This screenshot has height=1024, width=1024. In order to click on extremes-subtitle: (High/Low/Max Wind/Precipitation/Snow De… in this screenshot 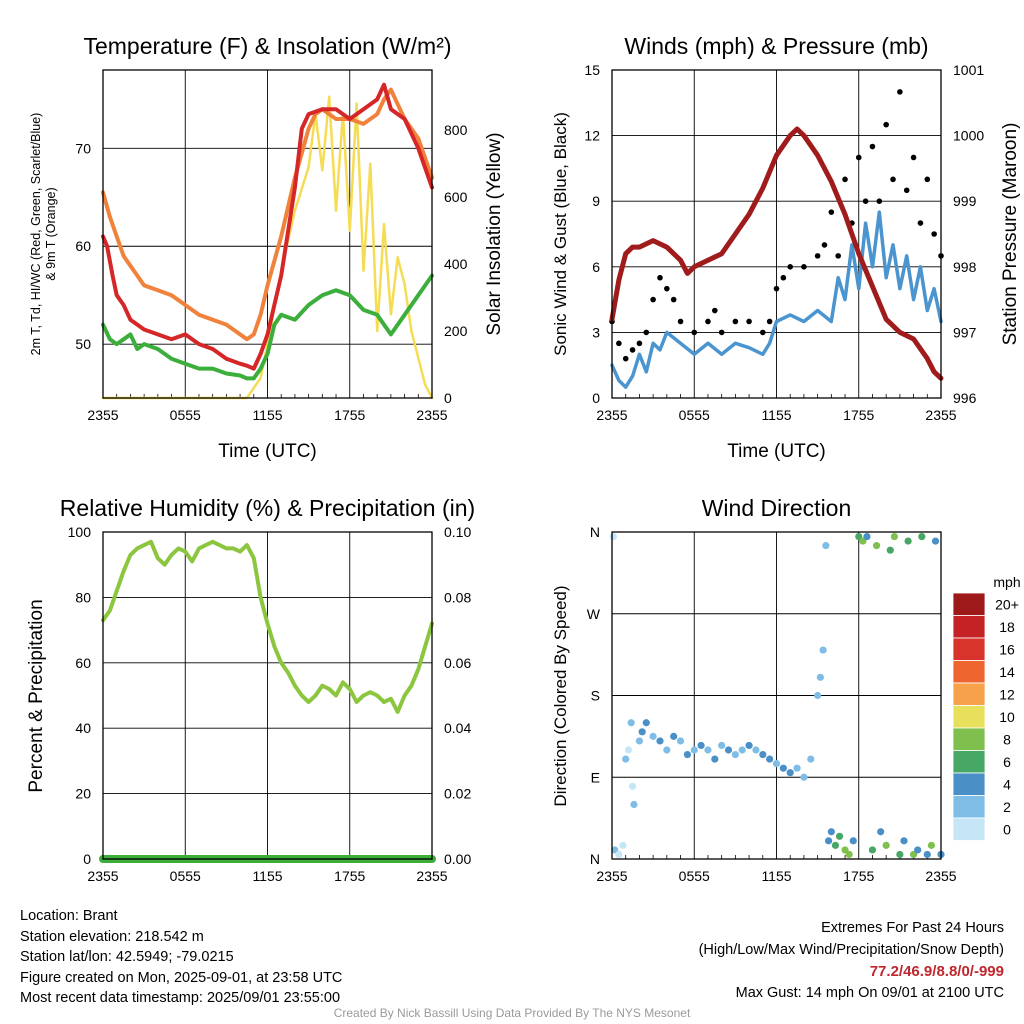, I will do `click(851, 949)`.